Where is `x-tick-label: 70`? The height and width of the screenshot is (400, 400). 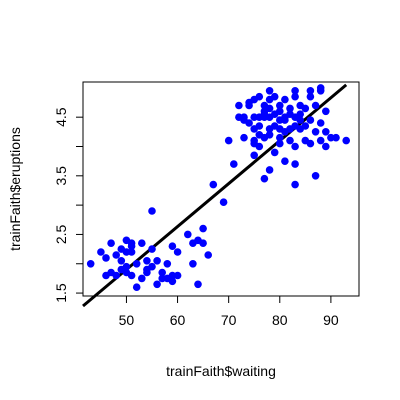
x-tick-label: 70 is located at coordinates (229, 320).